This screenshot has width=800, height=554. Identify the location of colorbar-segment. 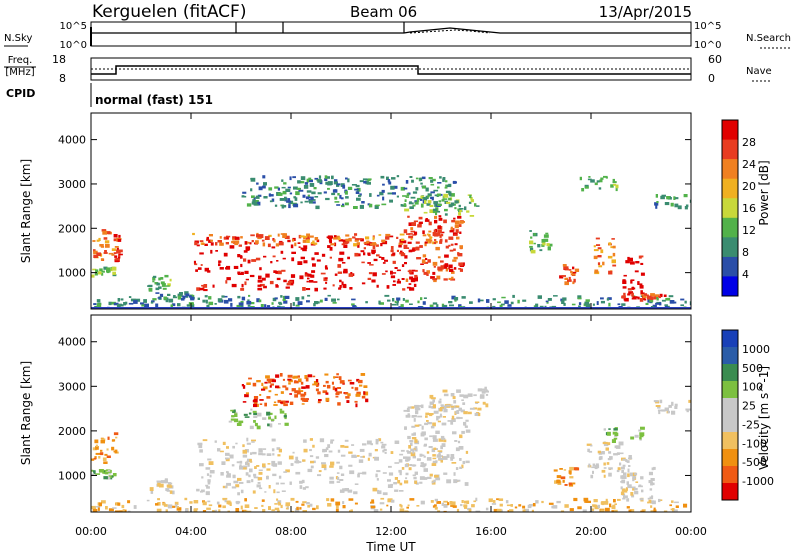
(730, 390).